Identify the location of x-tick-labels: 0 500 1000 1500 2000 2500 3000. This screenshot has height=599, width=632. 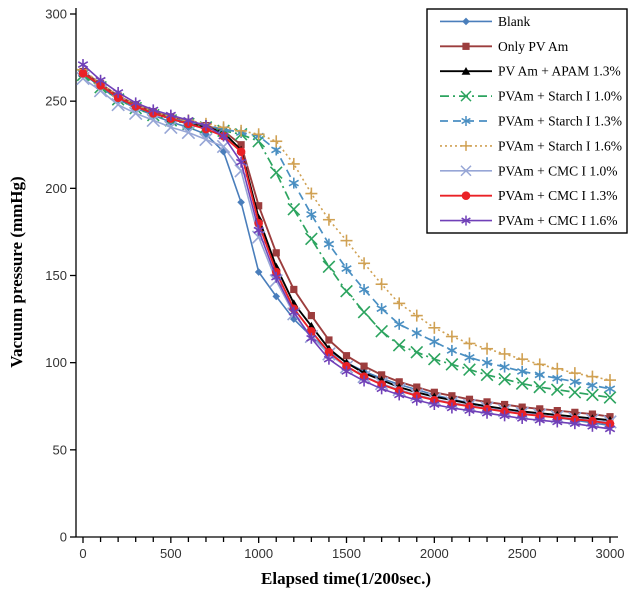
(351, 549).